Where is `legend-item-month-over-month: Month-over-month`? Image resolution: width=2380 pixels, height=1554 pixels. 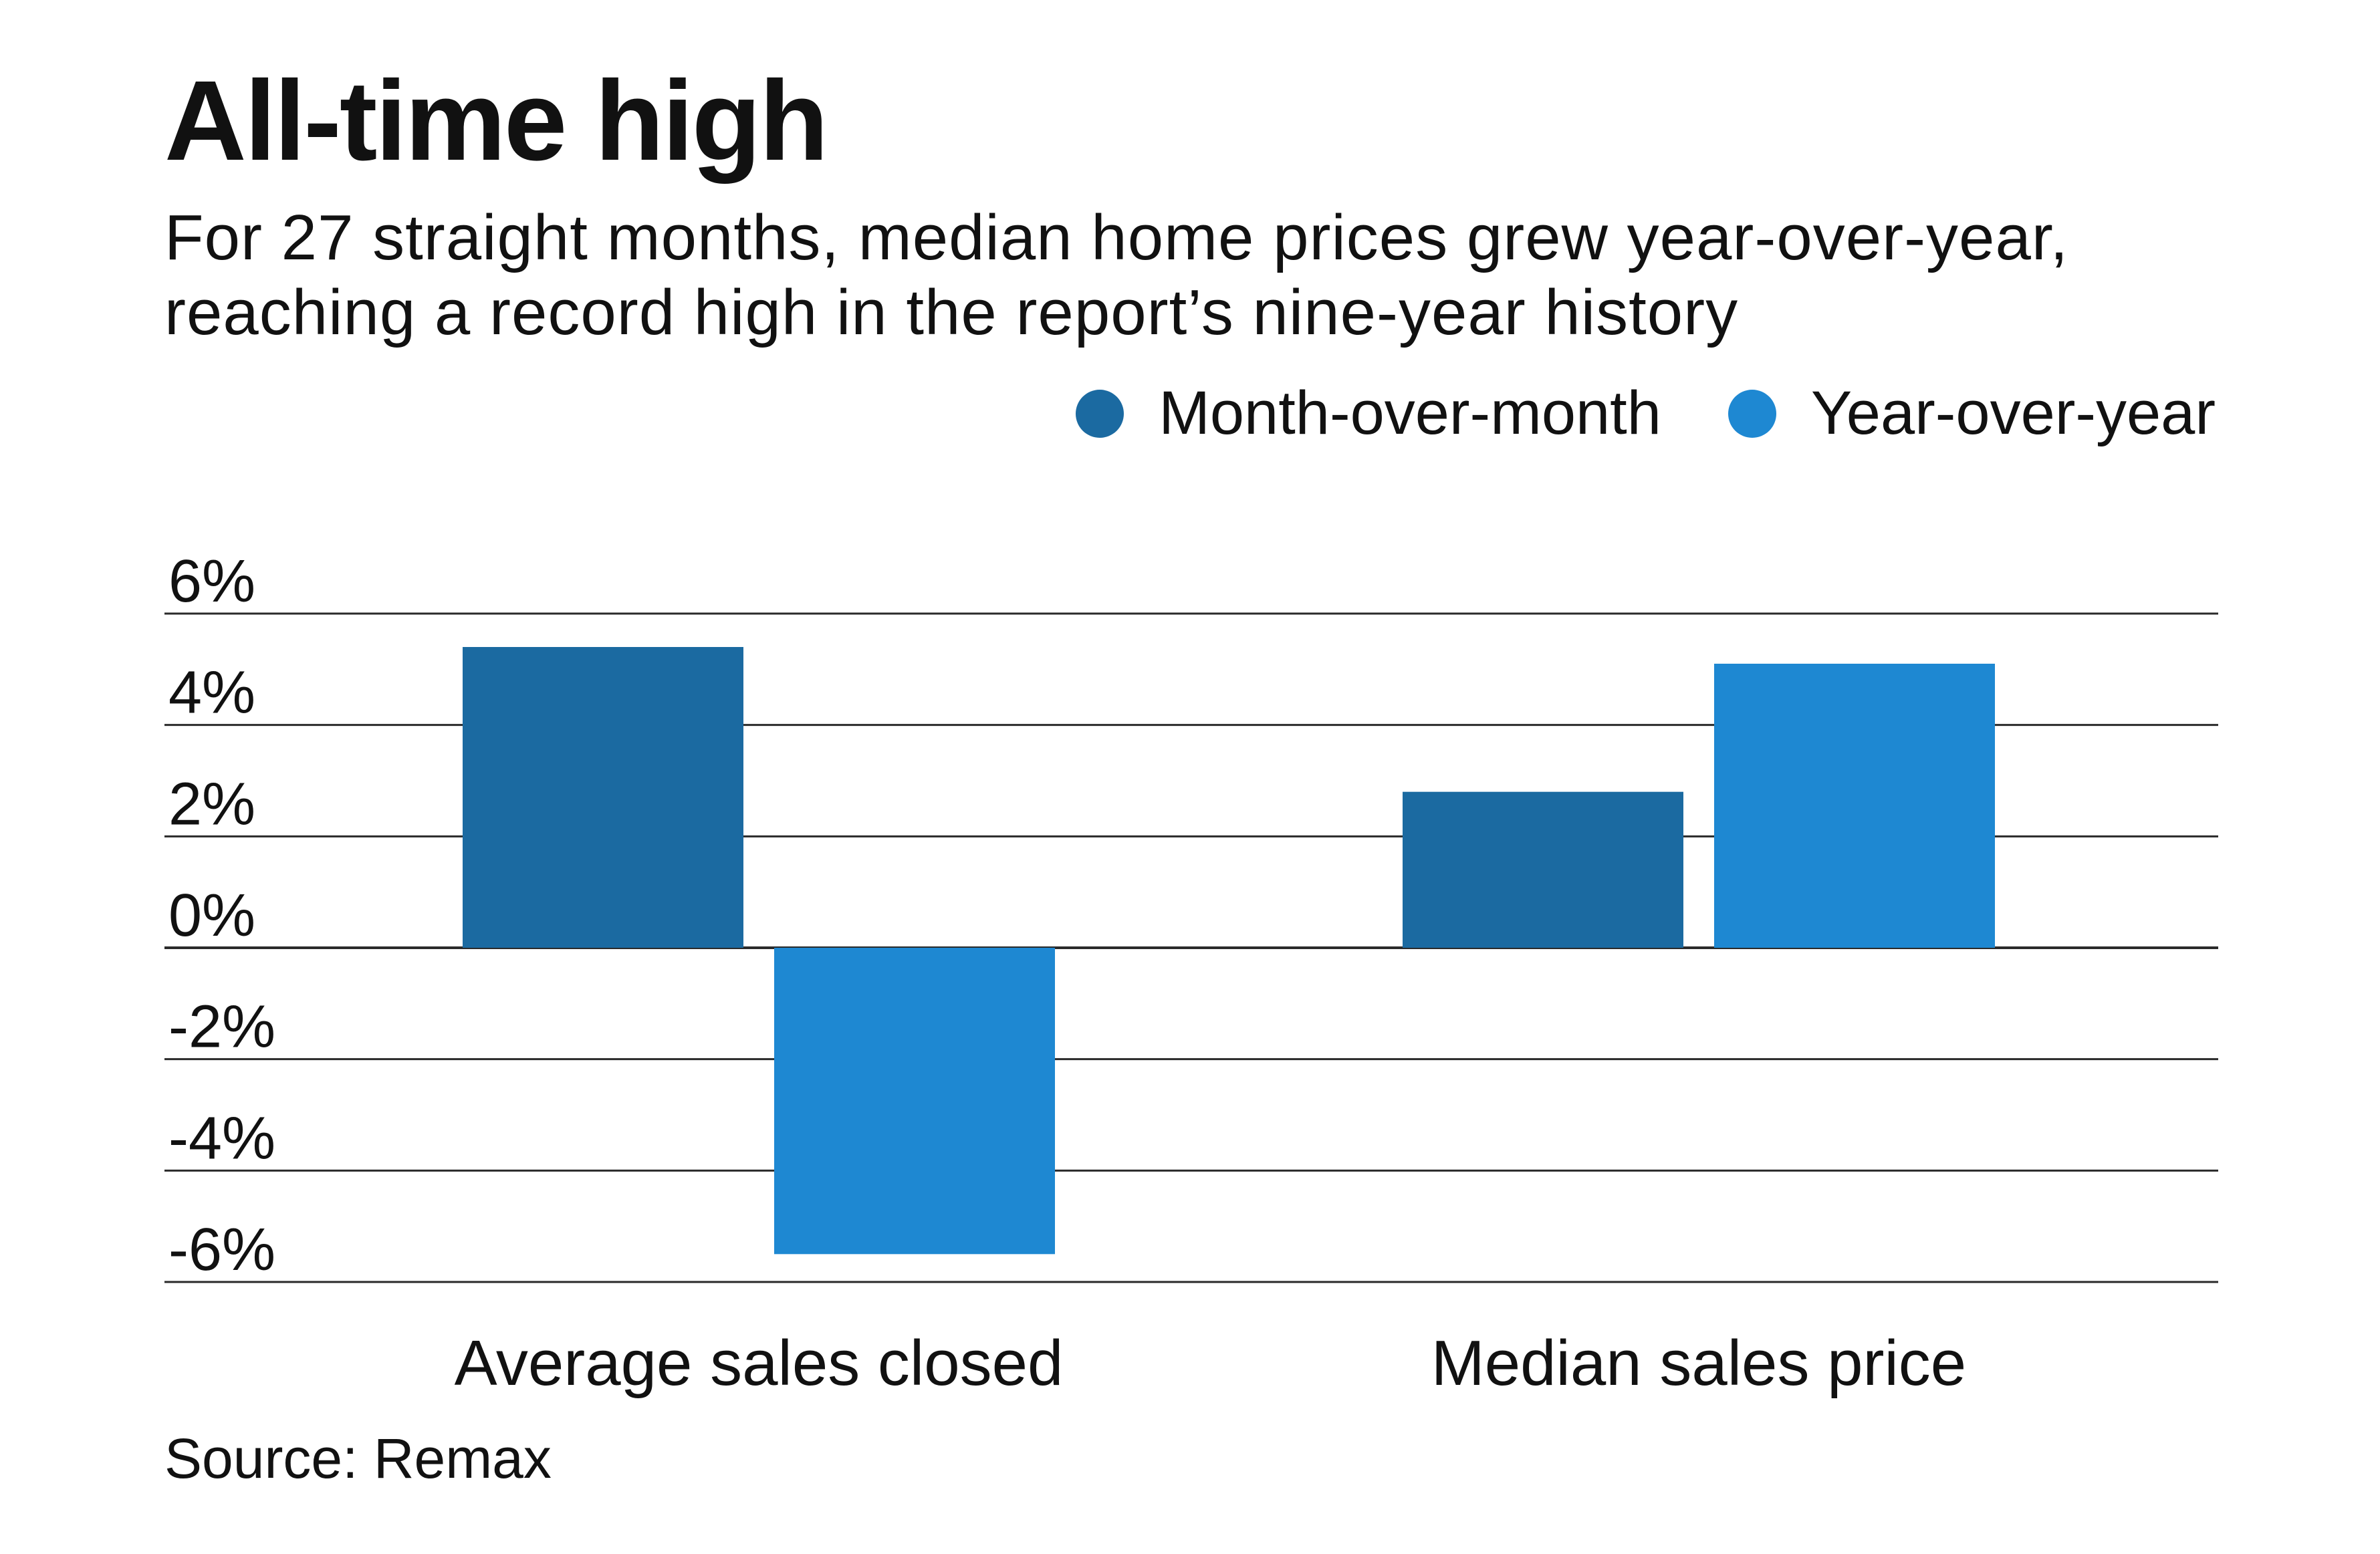 legend-item-month-over-month: Month-over-month is located at coordinates (1368, 413).